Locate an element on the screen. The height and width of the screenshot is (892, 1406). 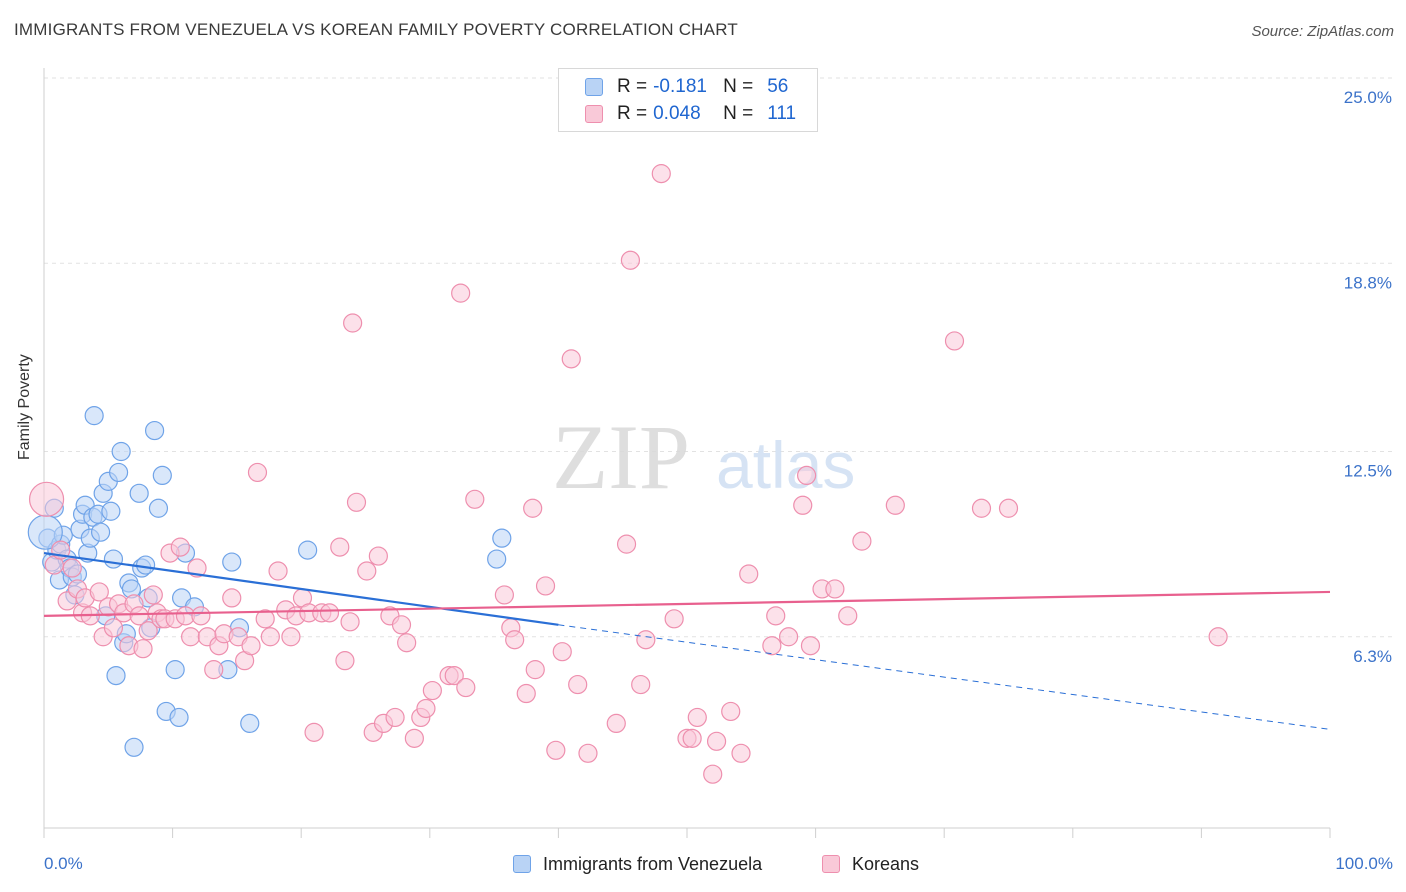
watermark-atlas: atlas is located at coordinates (785, 465).